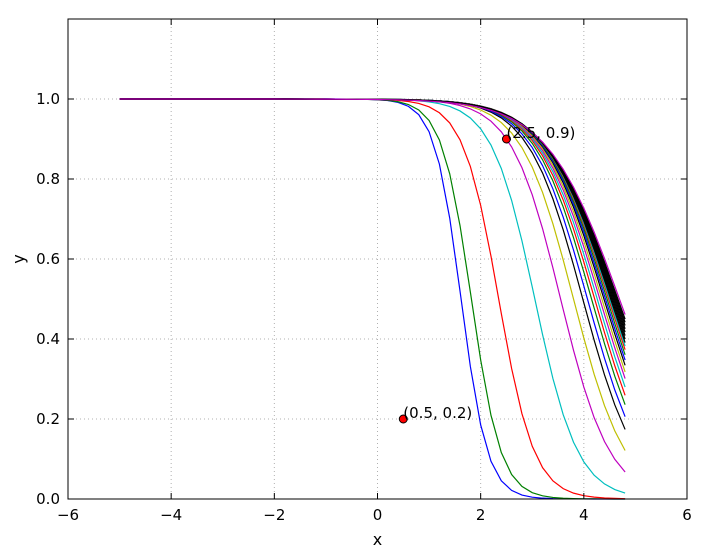 The width and height of the screenshot is (702, 557). Describe the element at coordinates (48, 259) in the screenshot. I see `y-tick-label: 0.6` at that location.